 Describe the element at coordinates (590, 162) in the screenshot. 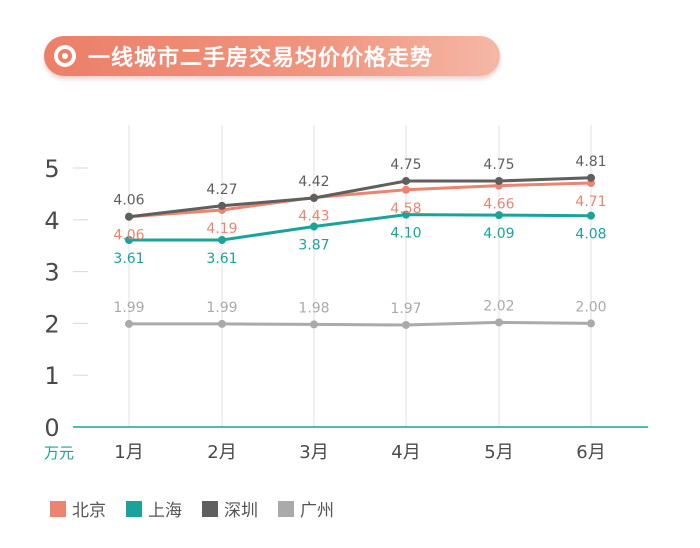

I see `data-label-深圳: 4.81` at that location.